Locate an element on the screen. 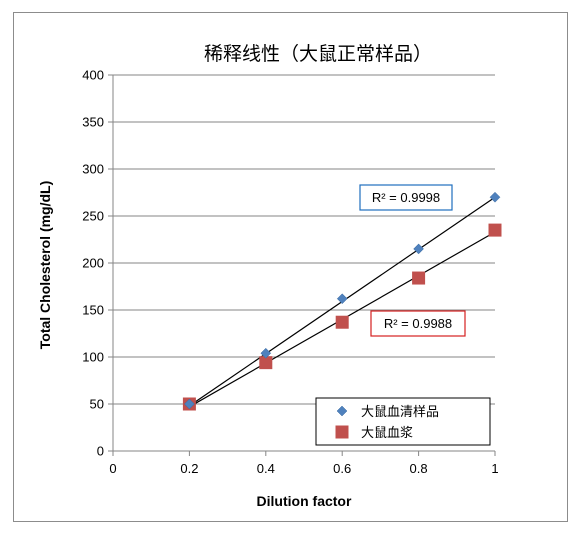 The image size is (577, 542). chart-title: 稀释线性（大鼠正常样品） is located at coordinates (318, 54).